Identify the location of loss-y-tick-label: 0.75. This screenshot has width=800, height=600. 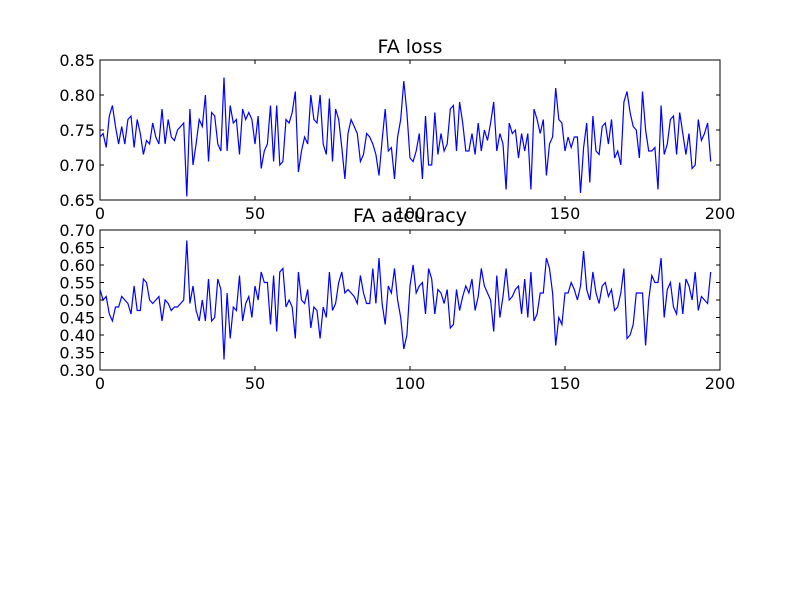
(77, 130).